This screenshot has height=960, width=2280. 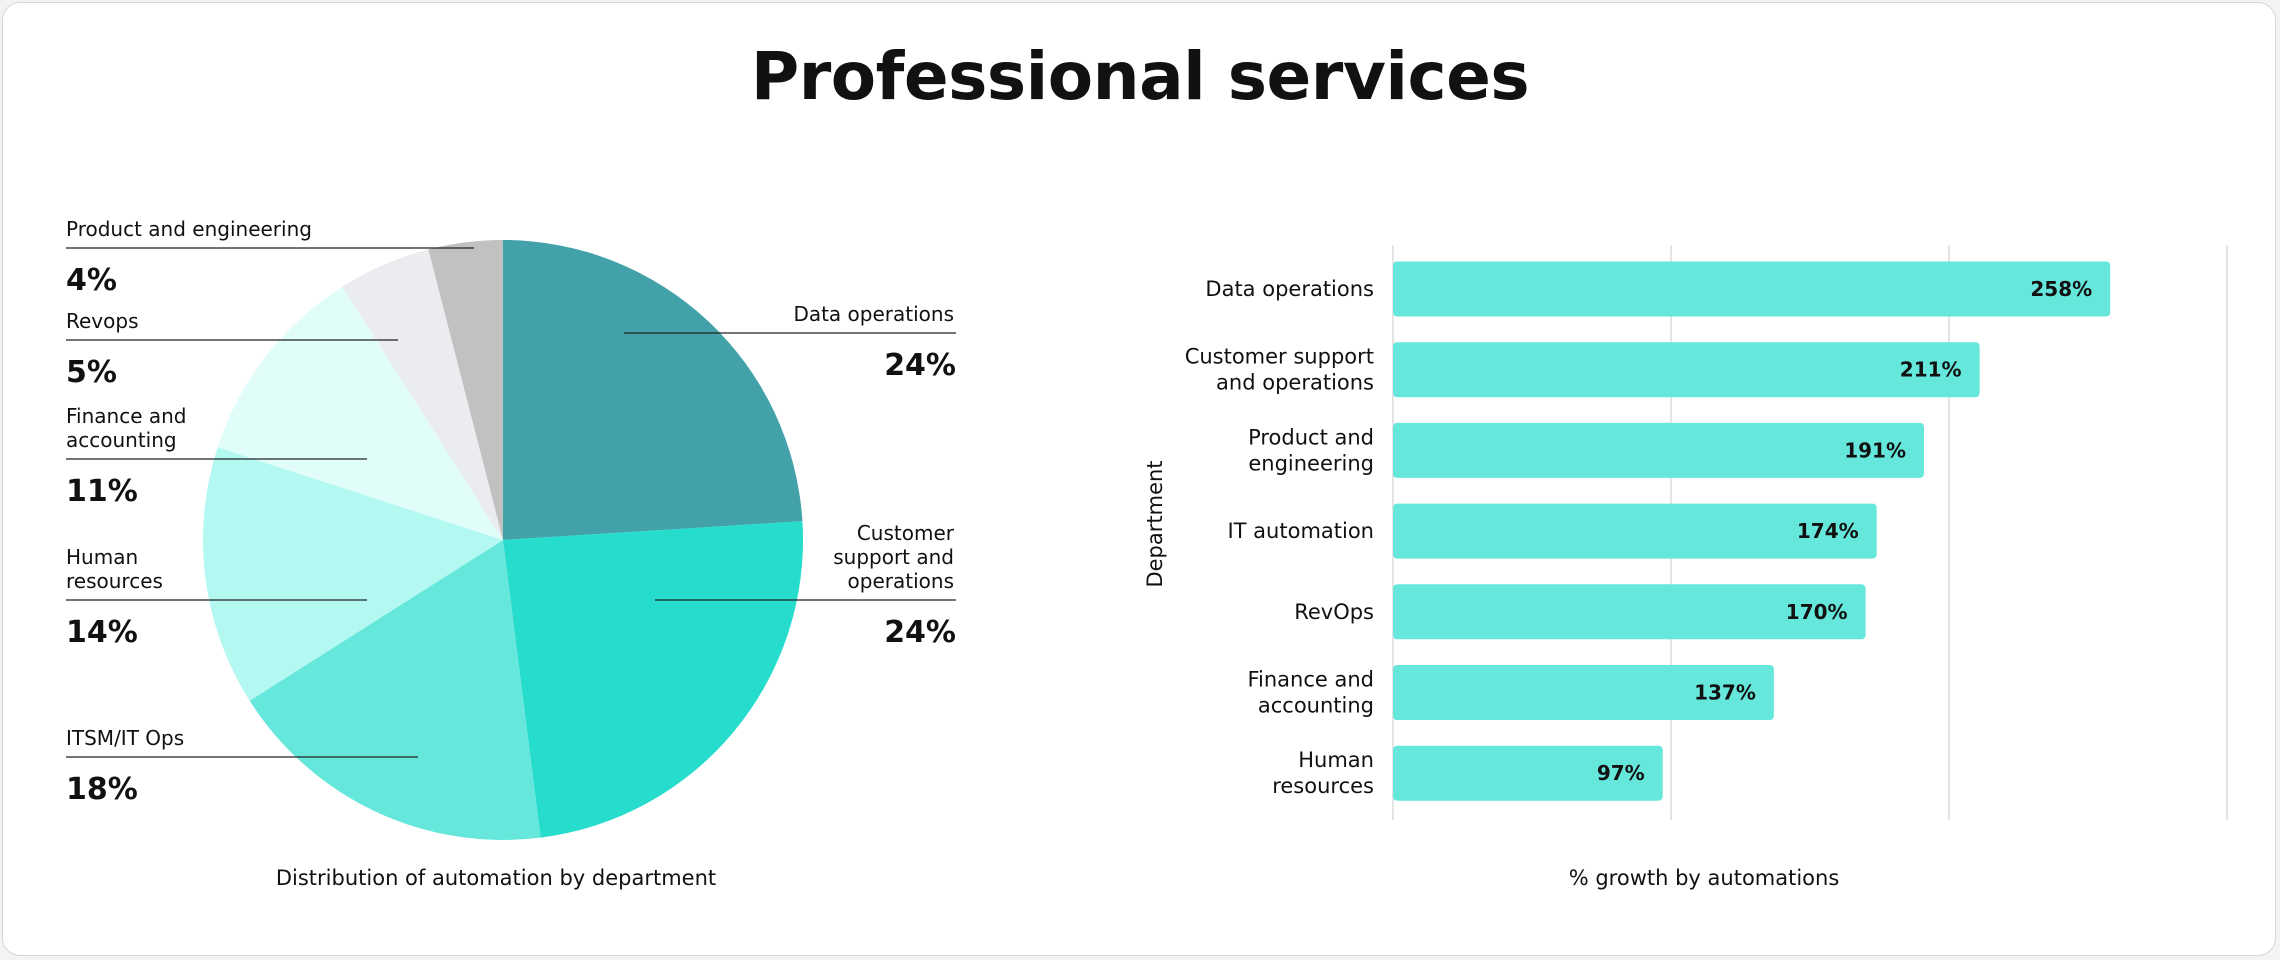 What do you see at coordinates (1583, 692) in the screenshot?
I see `bar-finance-and-accounting` at bounding box center [1583, 692].